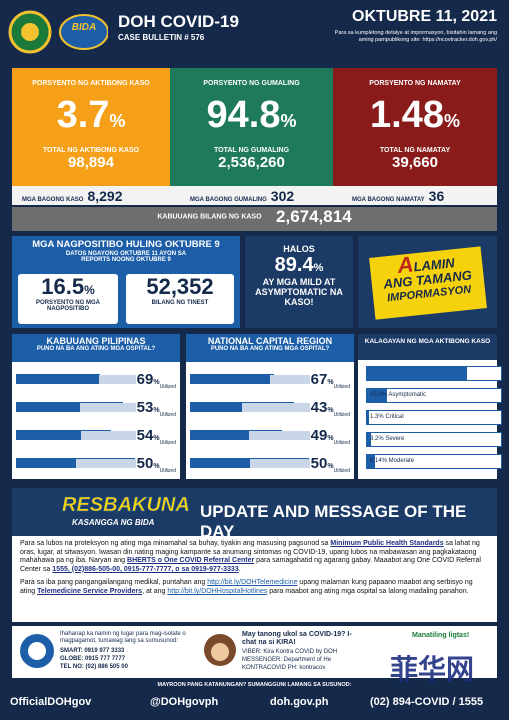 Image resolution: width=509 pixels, height=720 pixels. Describe the element at coordinates (184, 702) in the screenshot. I see `twitter: @DOHgovph` at that location.